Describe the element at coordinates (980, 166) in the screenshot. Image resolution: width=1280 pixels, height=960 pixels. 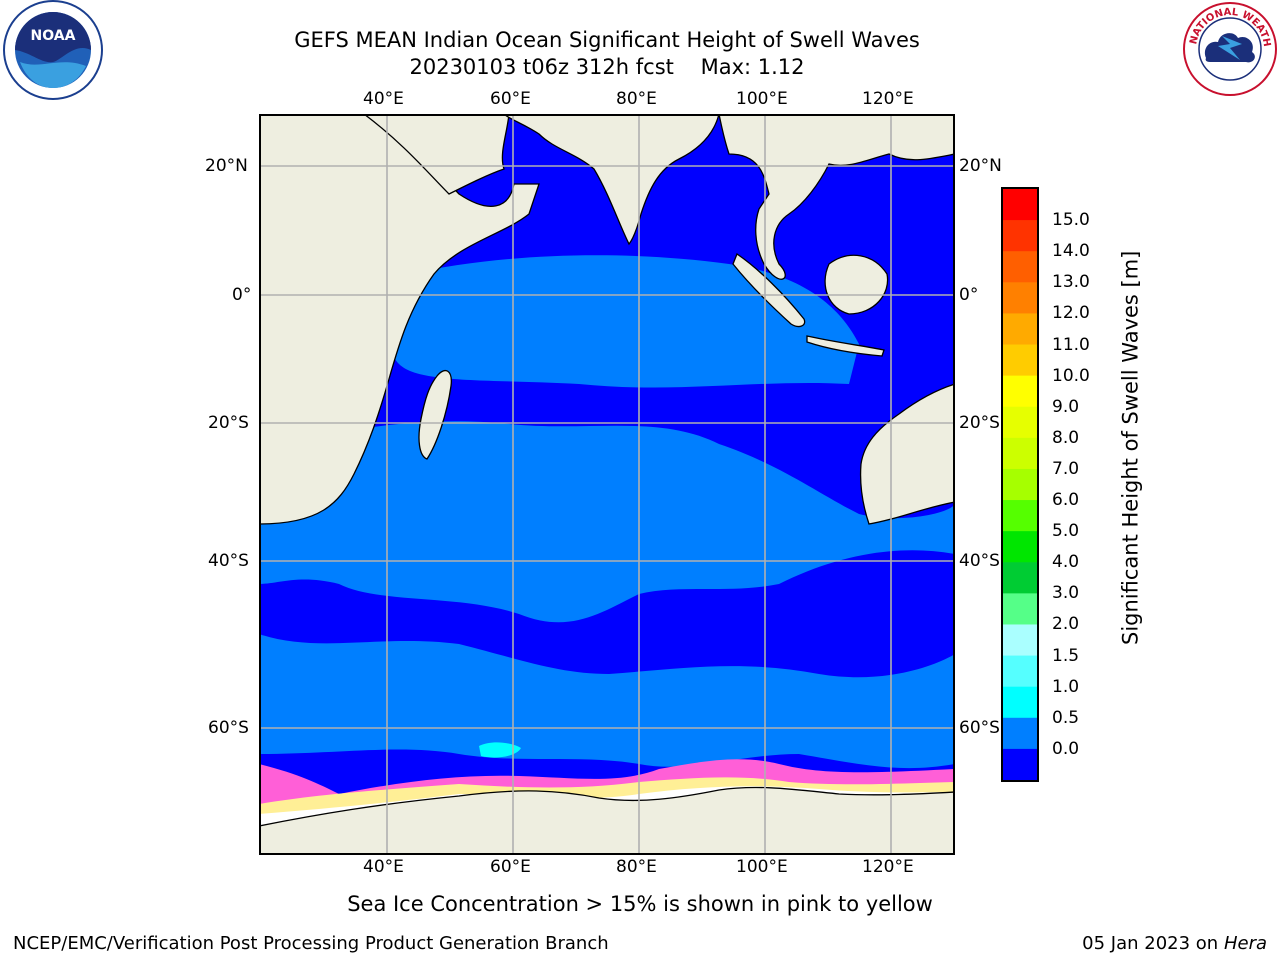
I see `lat-label-right: 20°N` at that location.